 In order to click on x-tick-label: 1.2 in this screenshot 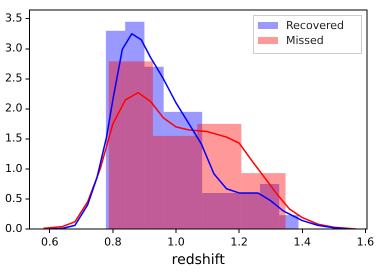, I will do `click(239, 241)`.